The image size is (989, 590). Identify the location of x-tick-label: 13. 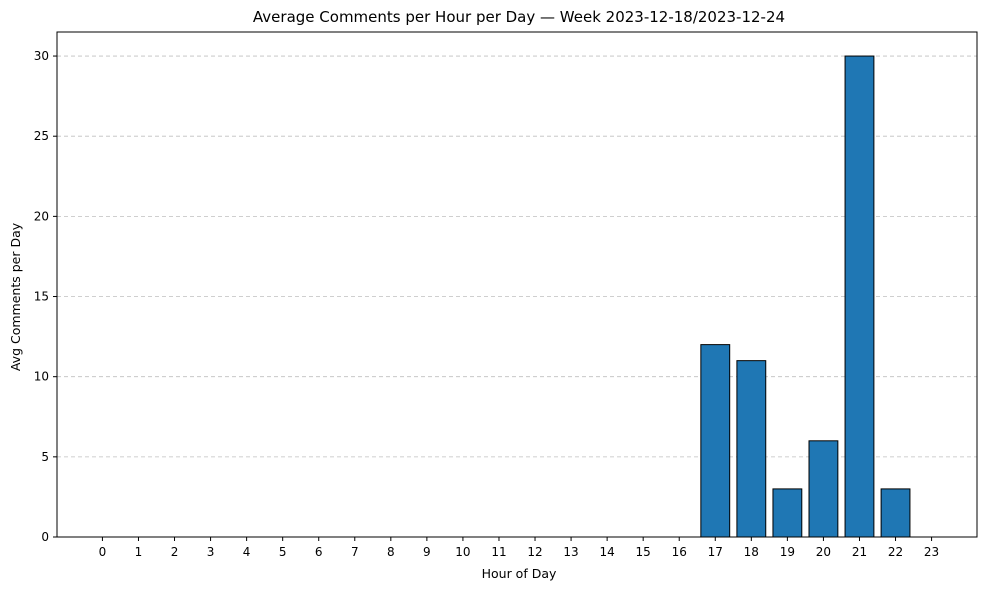
(570, 552).